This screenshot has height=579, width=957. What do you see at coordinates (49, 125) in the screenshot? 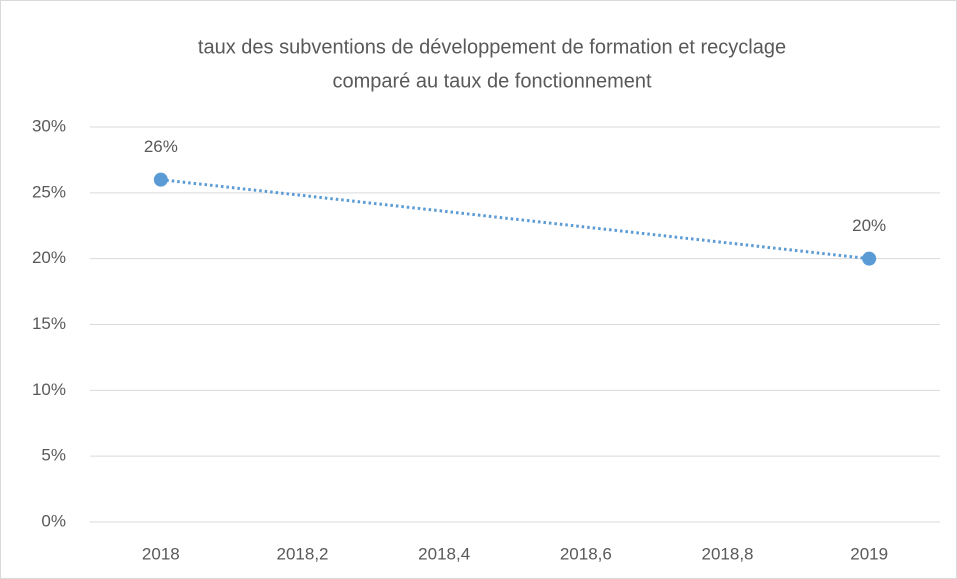
I see `y-tick-label: 30%` at bounding box center [49, 125].